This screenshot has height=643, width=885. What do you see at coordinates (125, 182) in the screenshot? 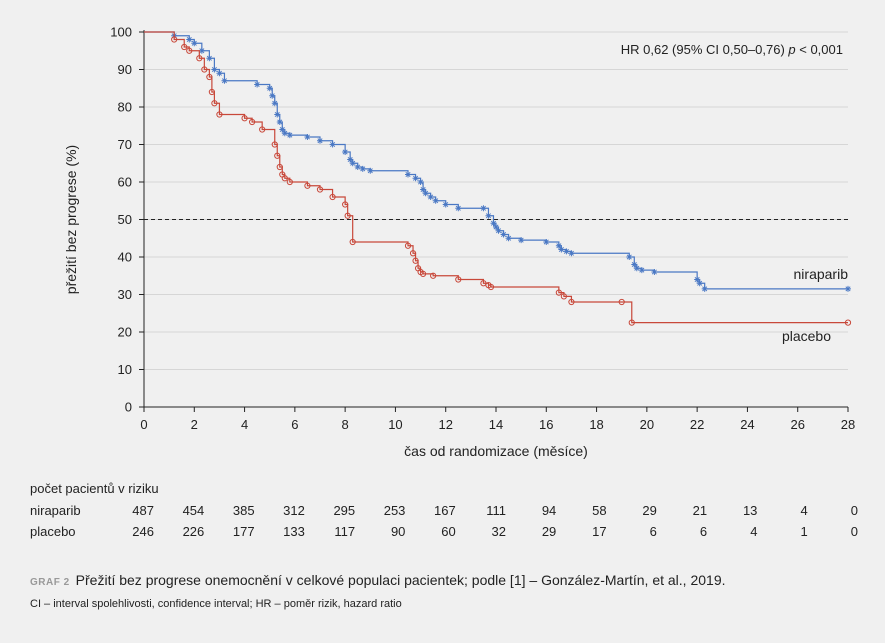
I see `y-tick-label: 60` at bounding box center [125, 182].